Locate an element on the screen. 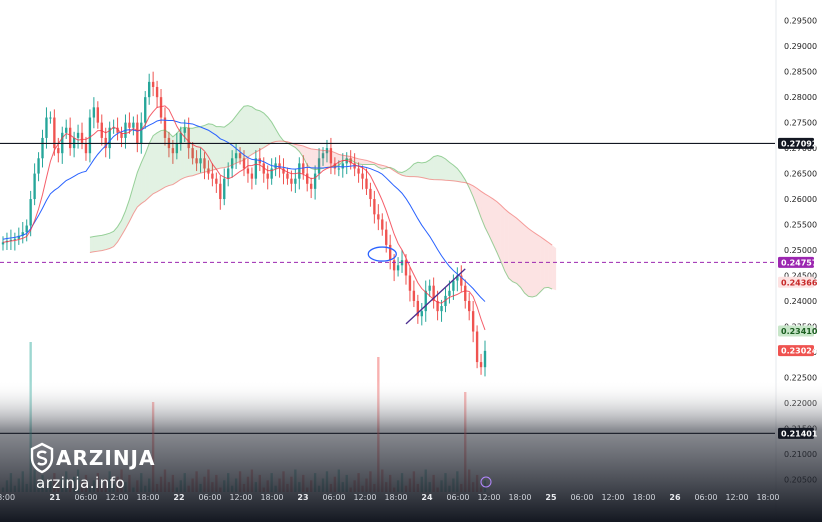 This screenshot has height=522, width=822. cloud-span-b is located at coordinates (321, 197).